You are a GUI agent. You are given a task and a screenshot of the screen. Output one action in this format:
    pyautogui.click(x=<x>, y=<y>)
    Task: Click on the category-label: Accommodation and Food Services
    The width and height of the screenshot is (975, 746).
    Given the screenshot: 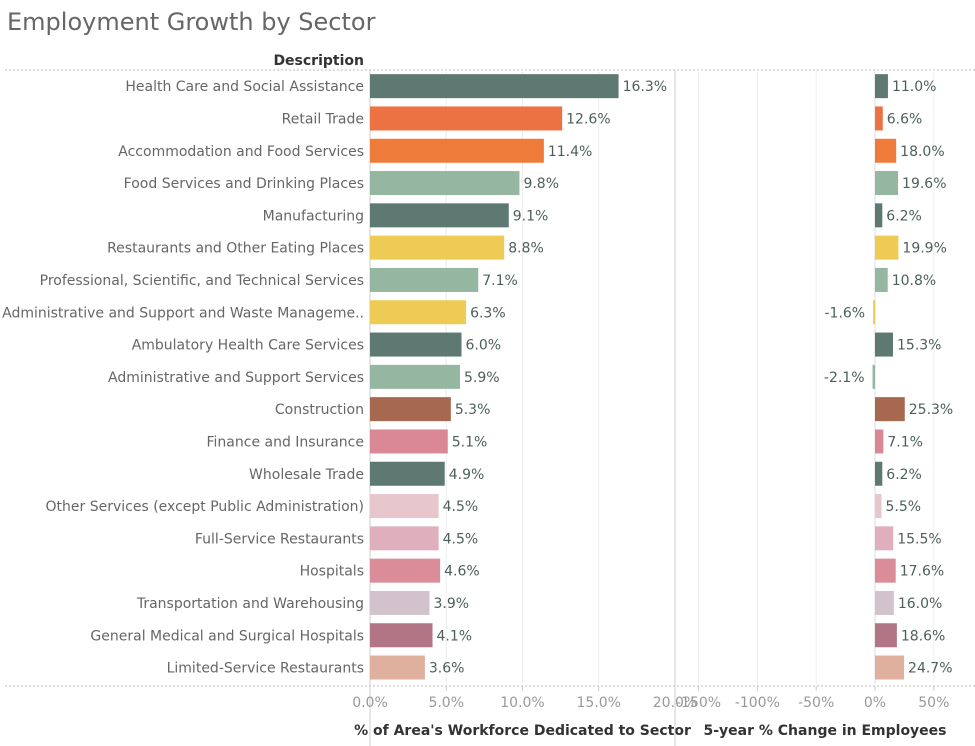 What is the action you would take?
    pyautogui.click(x=241, y=152)
    